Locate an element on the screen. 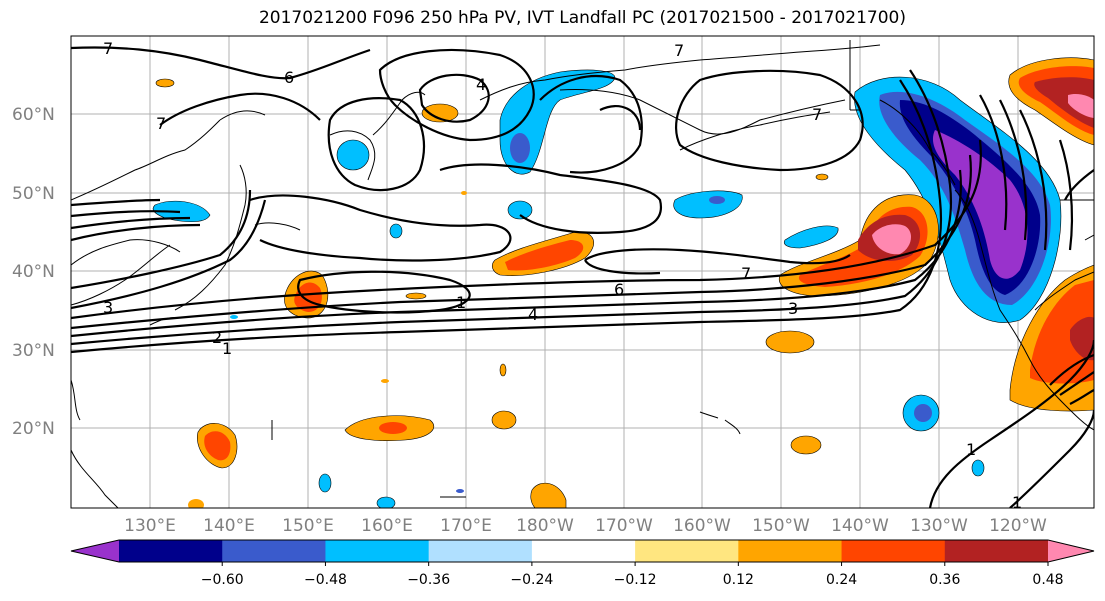 The height and width of the screenshot is (601, 1105). lon-label: 140°W is located at coordinates (860, 526).